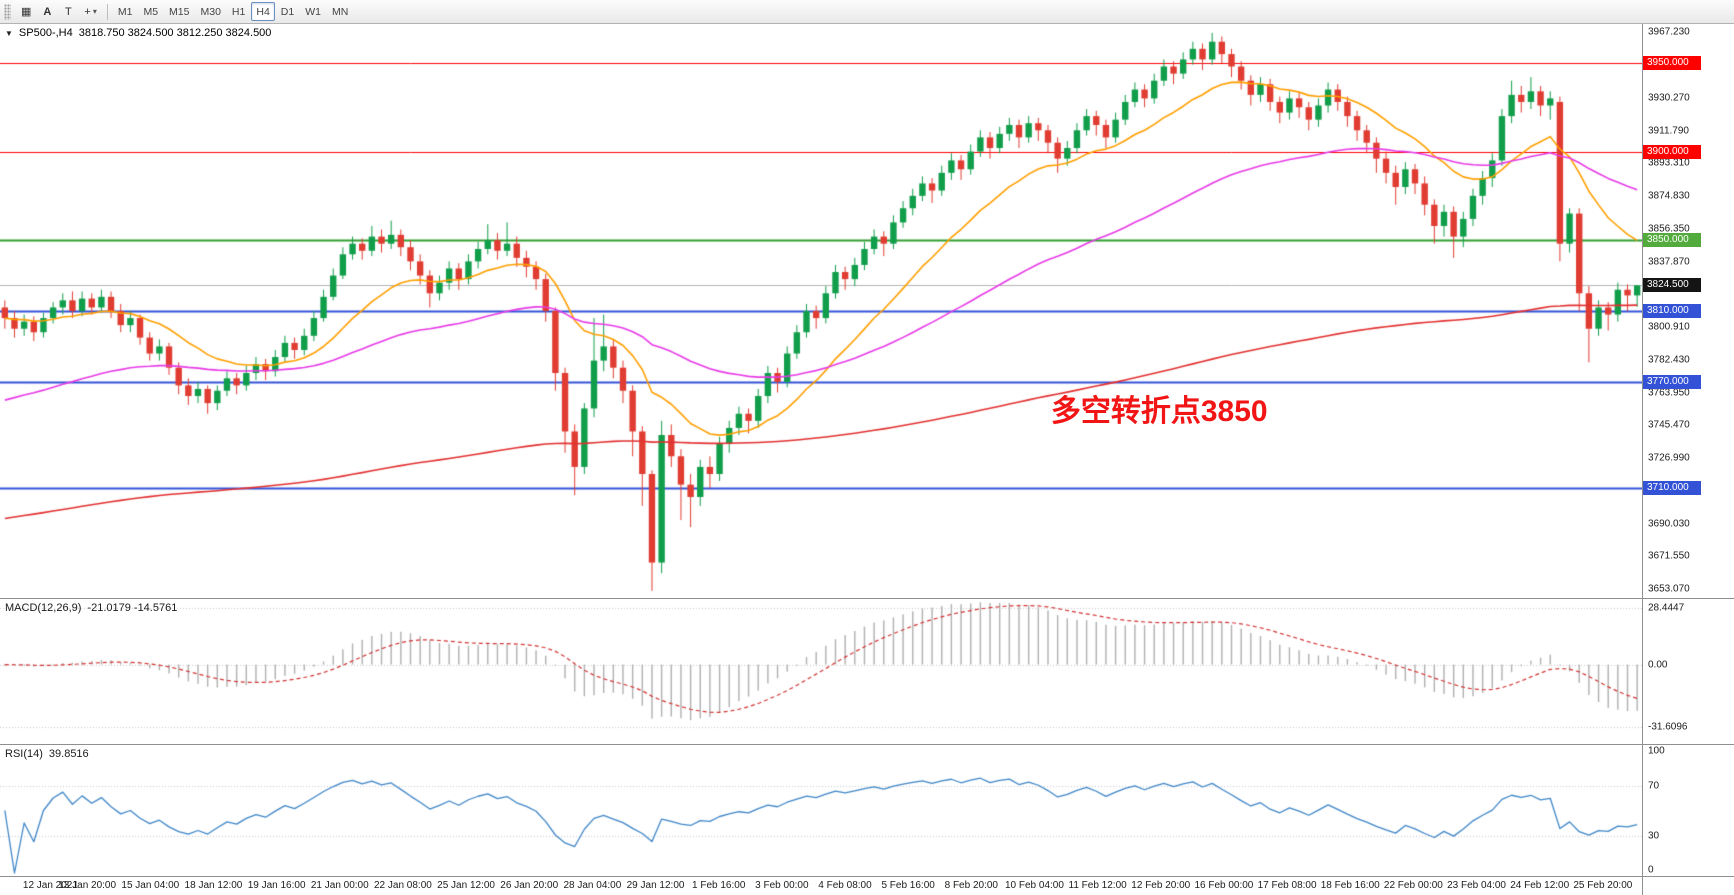 This screenshot has width=1734, height=895. I want to click on rsi-axis-tick: 0, so click(1651, 870).